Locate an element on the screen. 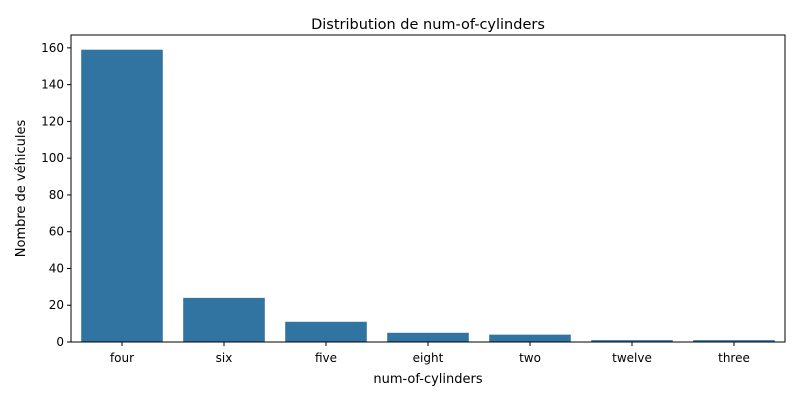 This screenshot has width=800, height=400. x-tick-label-twelve: twelve is located at coordinates (632, 358).